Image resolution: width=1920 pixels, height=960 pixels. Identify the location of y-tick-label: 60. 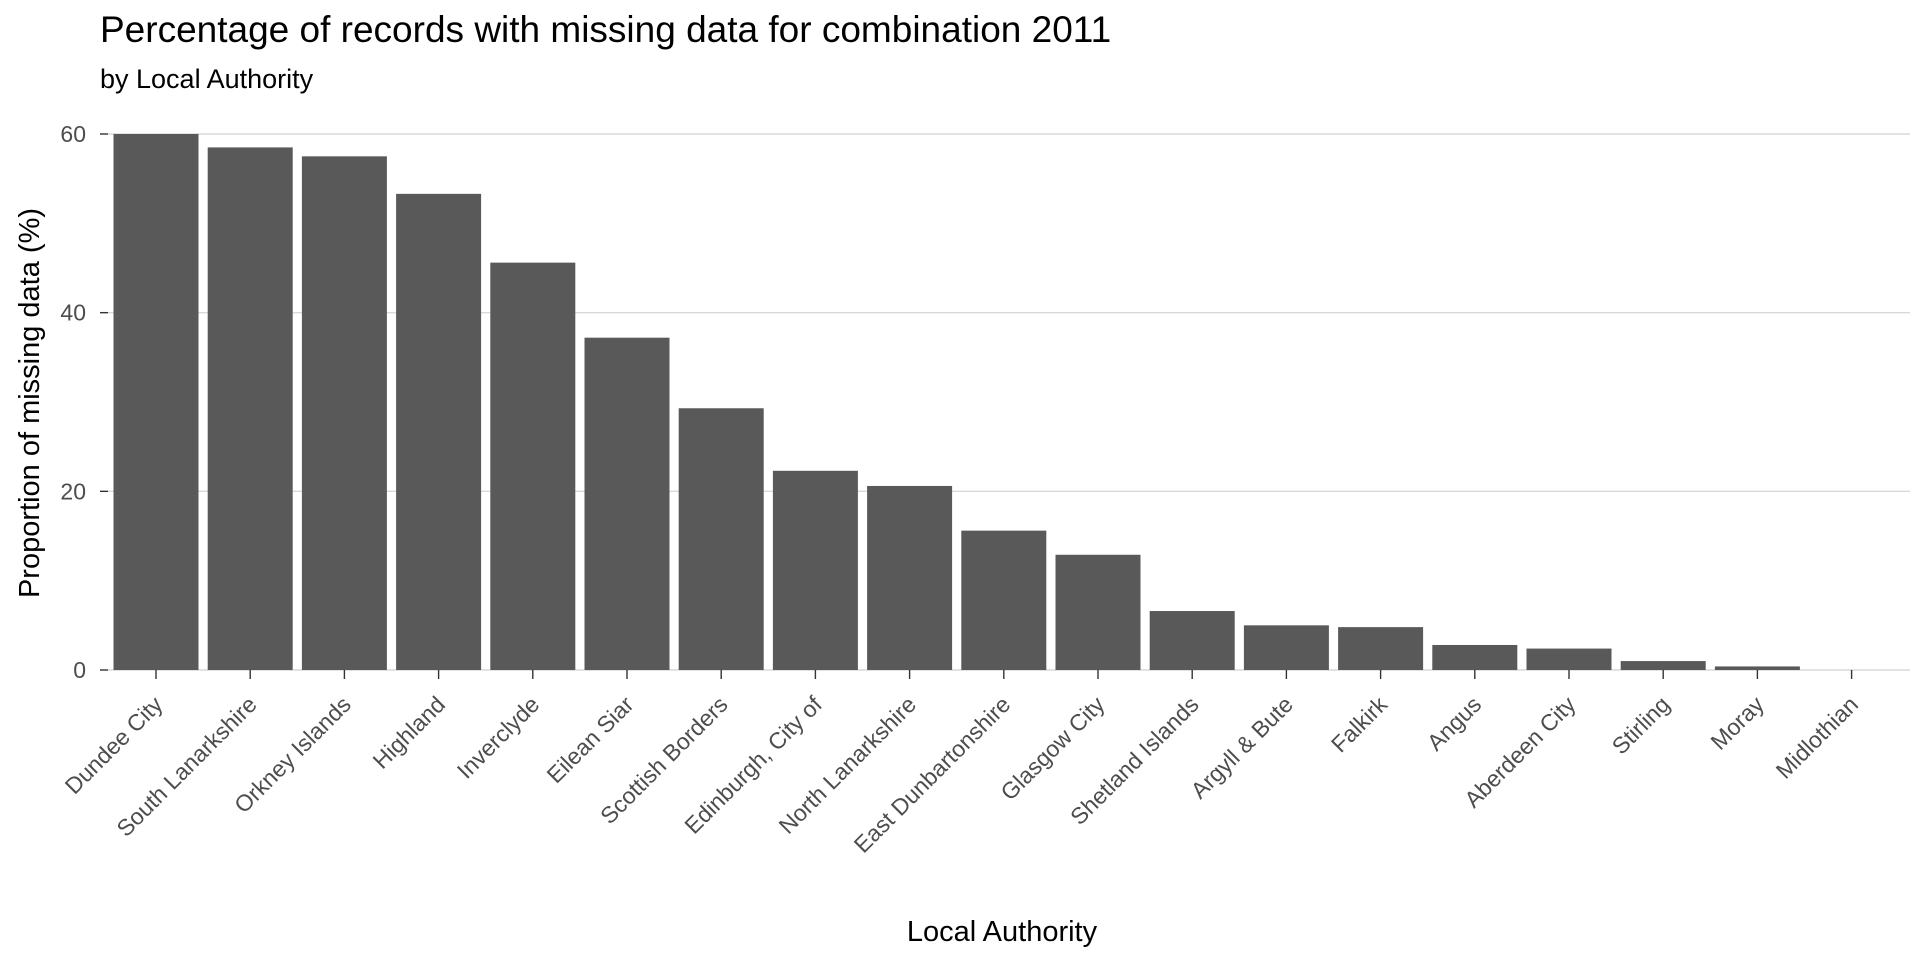
(73, 134).